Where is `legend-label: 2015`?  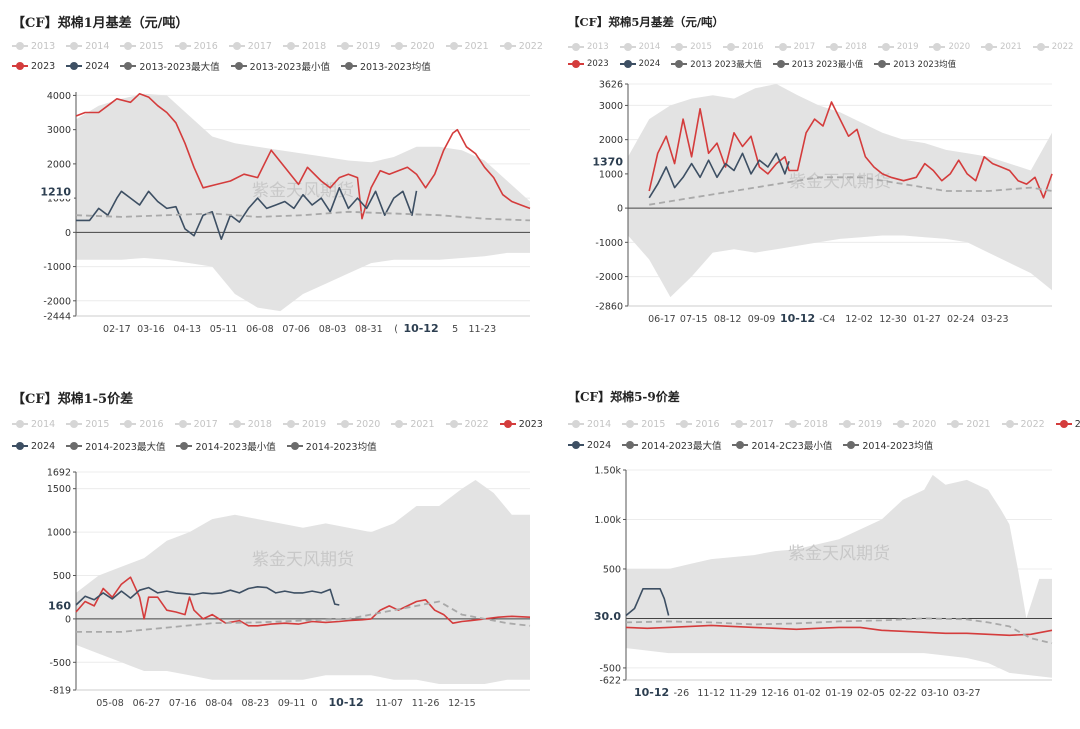
legend-label: 2015 is located at coordinates (97, 424).